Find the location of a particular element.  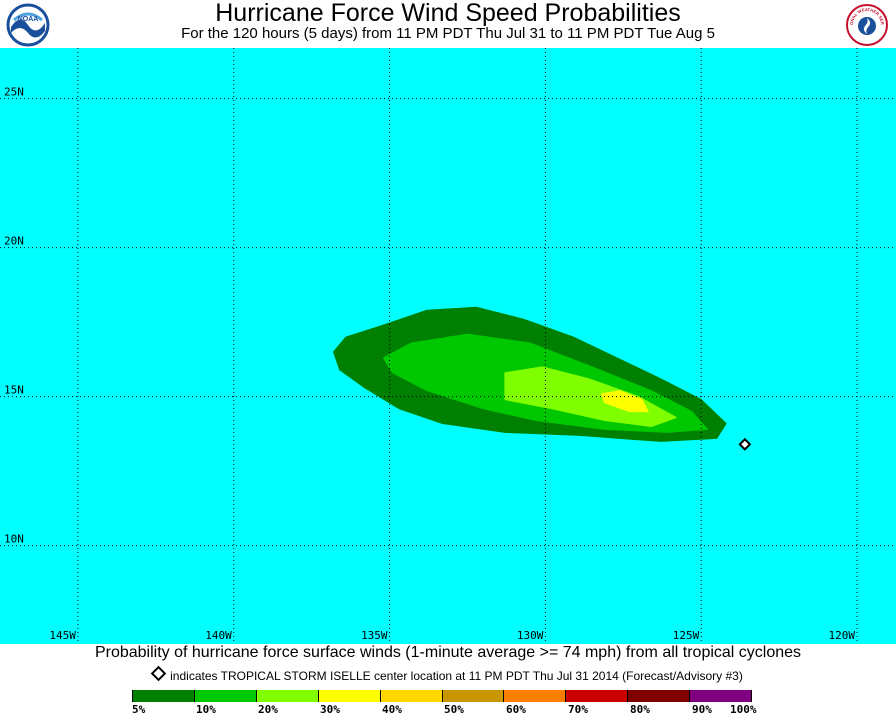

probability-legend is located at coordinates (442, 696).